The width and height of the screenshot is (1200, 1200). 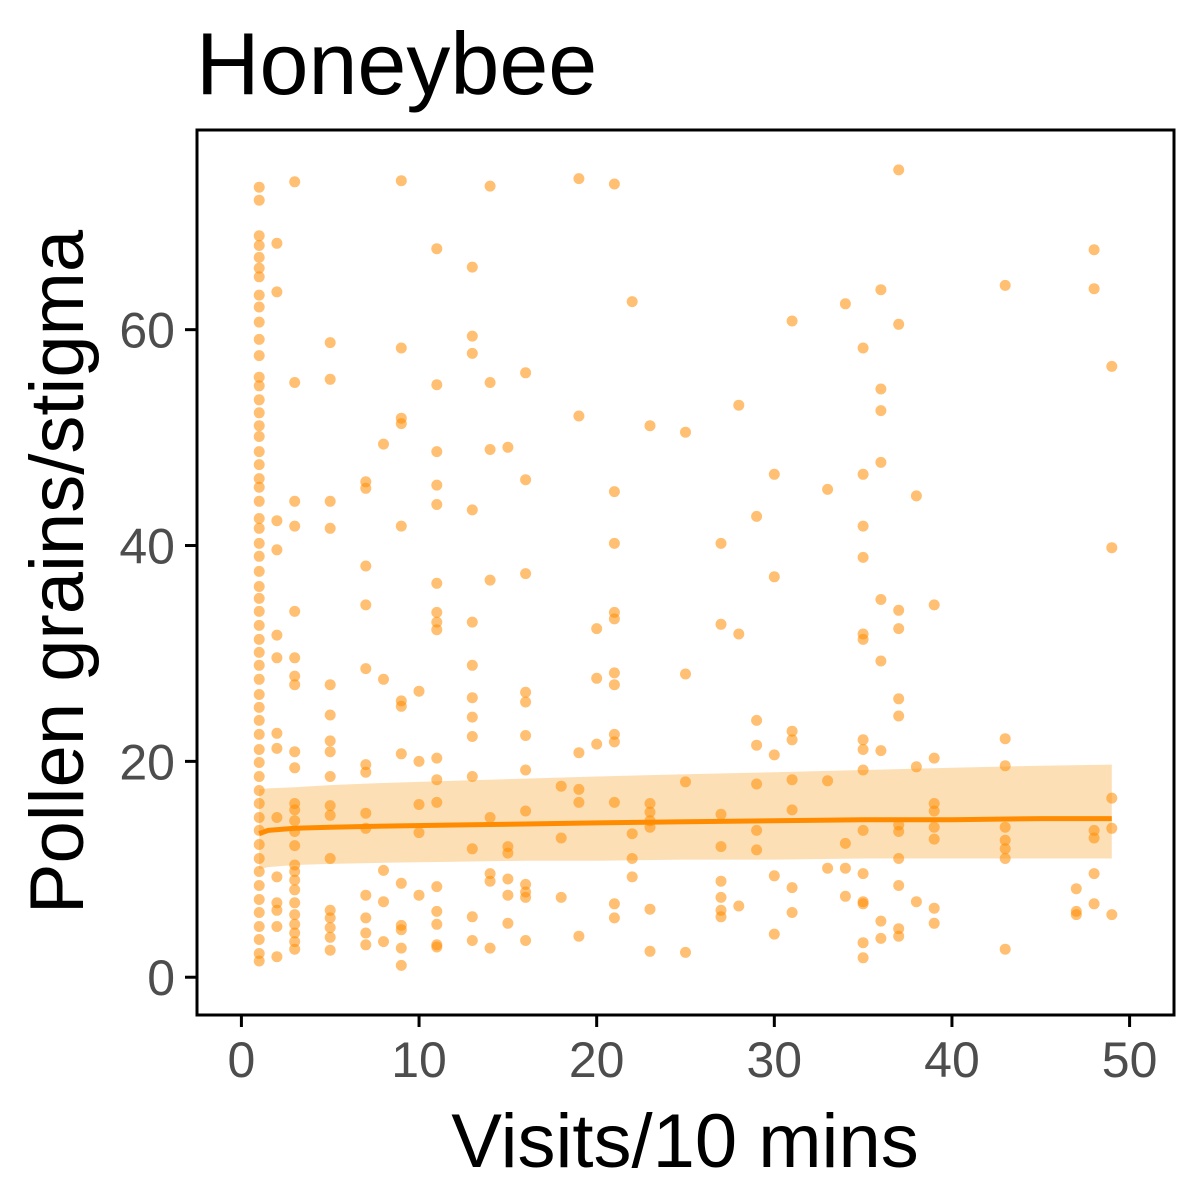 What do you see at coordinates (147, 762) in the screenshot?
I see `y-tick-label: 20` at bounding box center [147, 762].